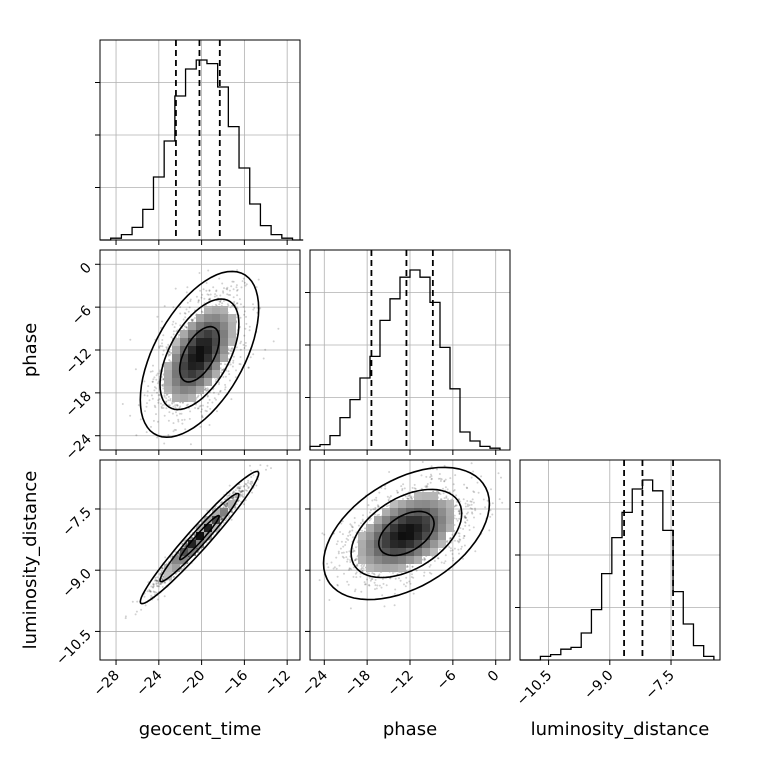 The image size is (760, 760). Describe the element at coordinates (598, 685) in the screenshot. I see `x-tick-label: −9.0` at that location.